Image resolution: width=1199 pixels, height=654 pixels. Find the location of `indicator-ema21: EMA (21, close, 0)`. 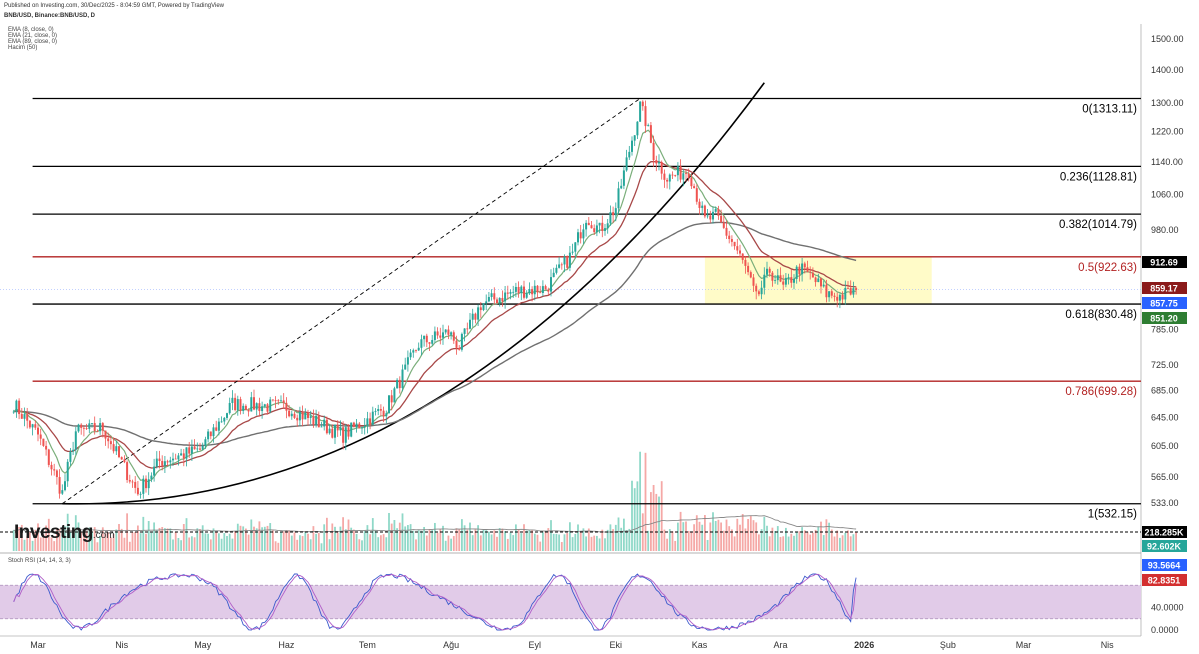

indicator-ema21: EMA (21, close, 0) is located at coordinates (33, 36).